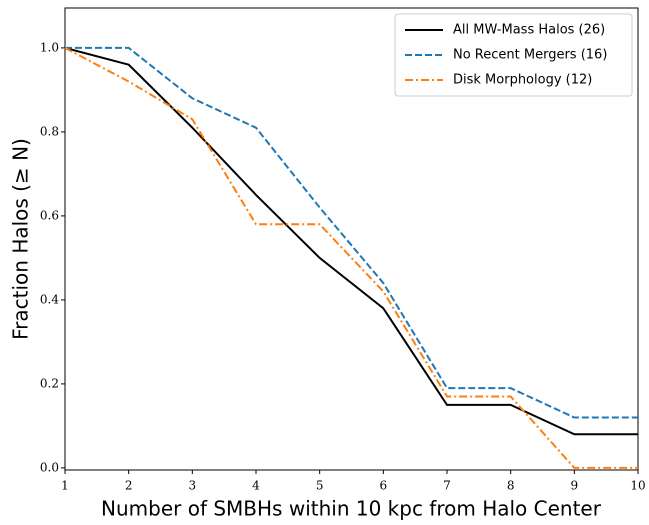 This screenshot has height=525, width=649. What do you see at coordinates (129, 486) in the screenshot?
I see `x-tick-label: 2` at bounding box center [129, 486].